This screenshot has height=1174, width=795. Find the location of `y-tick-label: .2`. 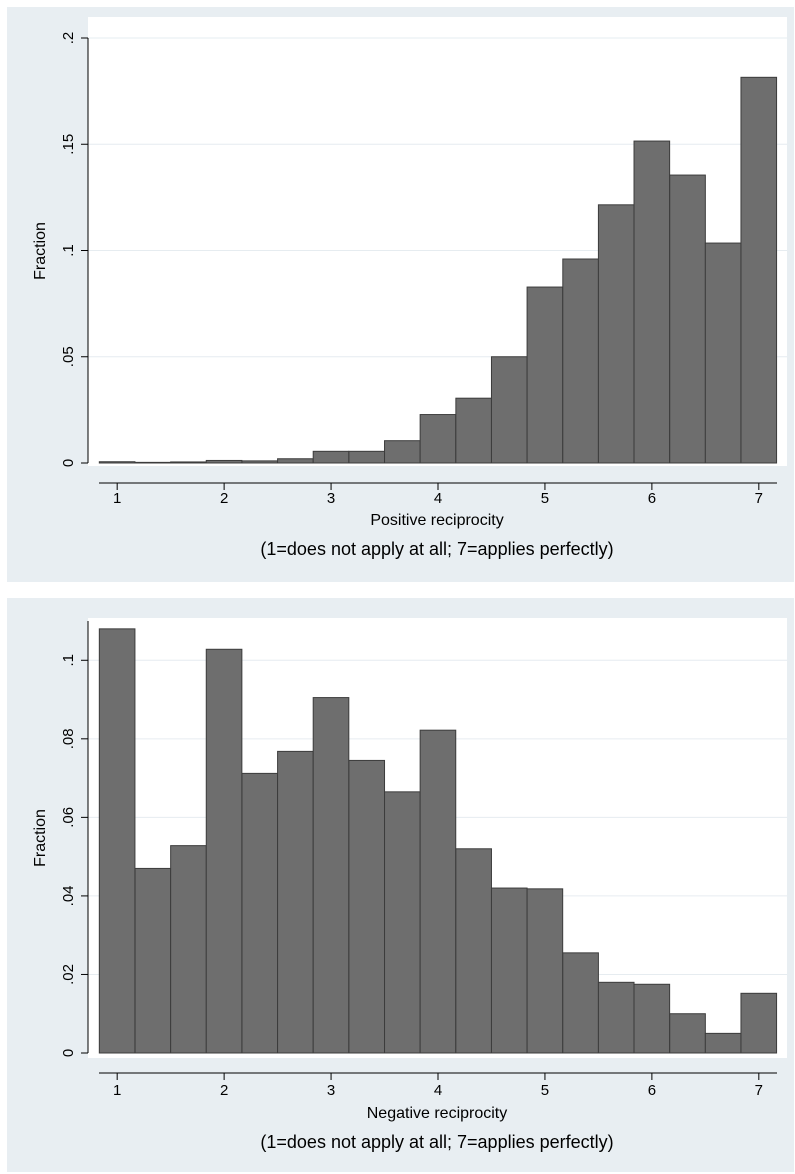

y-tick-label: .2 is located at coordinates (68, 38).